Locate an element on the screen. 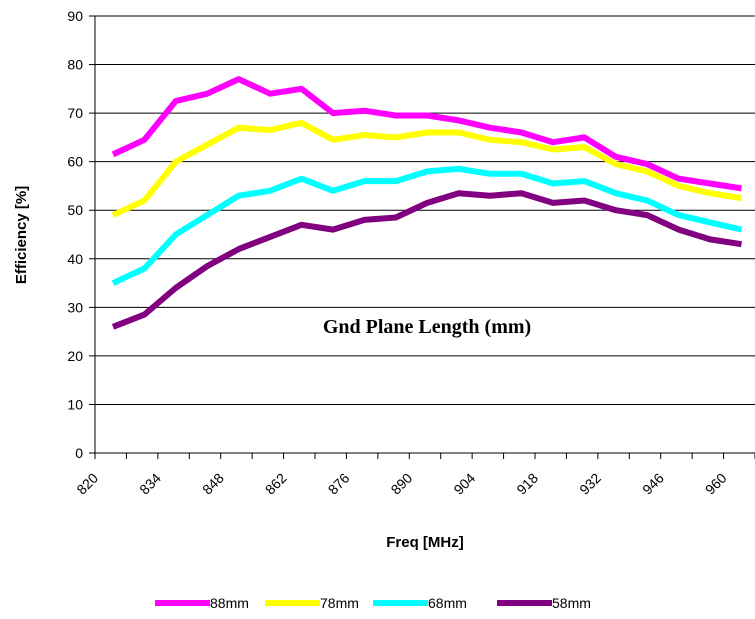 The image size is (755, 619). chart-annotation: Gnd Plane Length (mm) is located at coordinates (427, 327).